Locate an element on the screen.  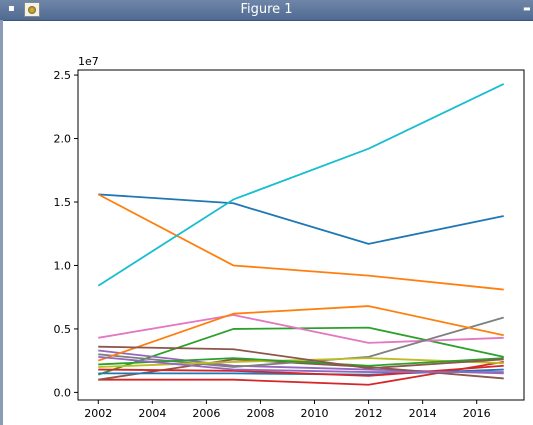
y-tick-label: 1.0 is located at coordinates (63, 265).